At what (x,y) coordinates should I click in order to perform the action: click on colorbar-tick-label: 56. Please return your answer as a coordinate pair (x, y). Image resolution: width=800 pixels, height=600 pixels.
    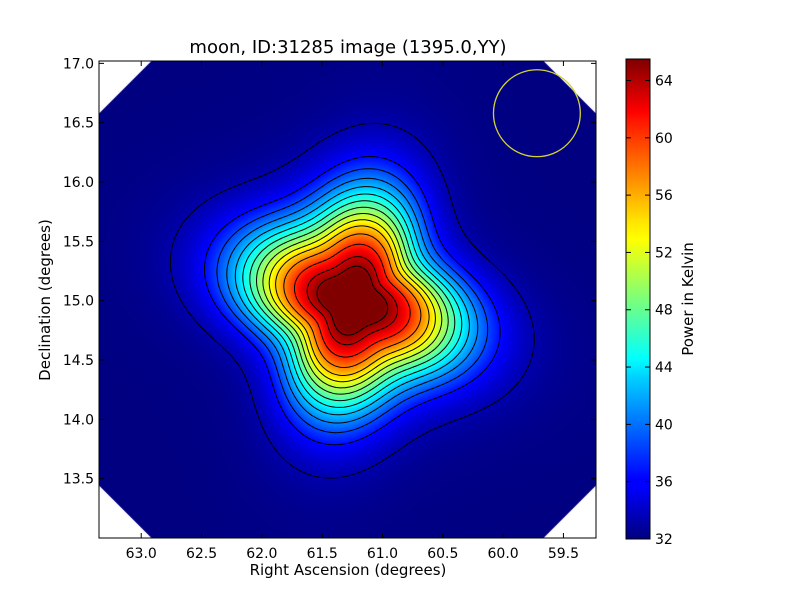
    Looking at the image, I should click on (664, 196).